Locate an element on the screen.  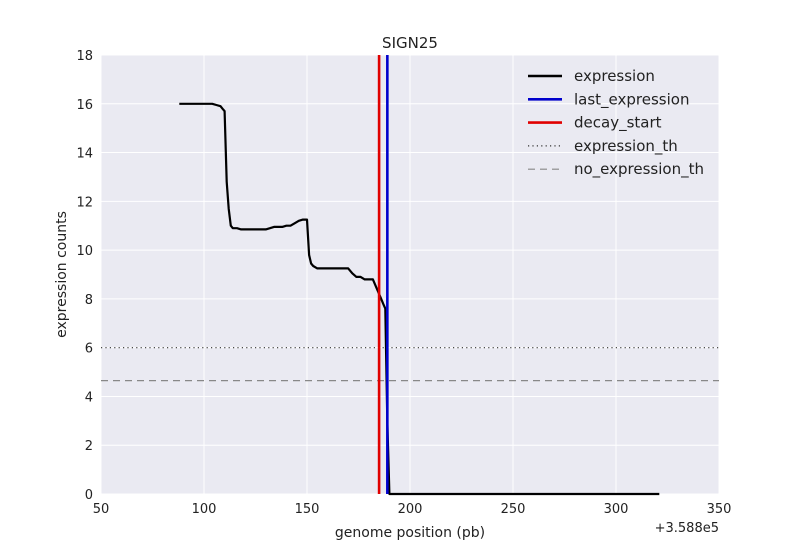
y-tick-label: 8 is located at coordinates (89, 300).